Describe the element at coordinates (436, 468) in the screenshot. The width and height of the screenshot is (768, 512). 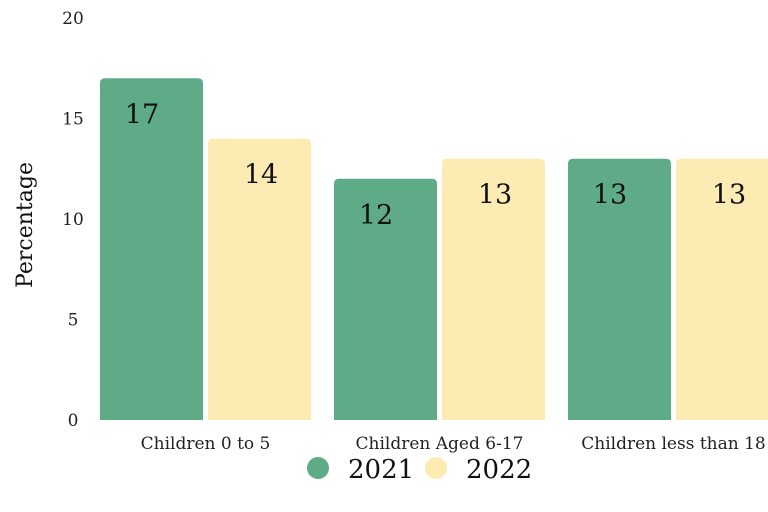
I see `legend-marker-2022` at that location.